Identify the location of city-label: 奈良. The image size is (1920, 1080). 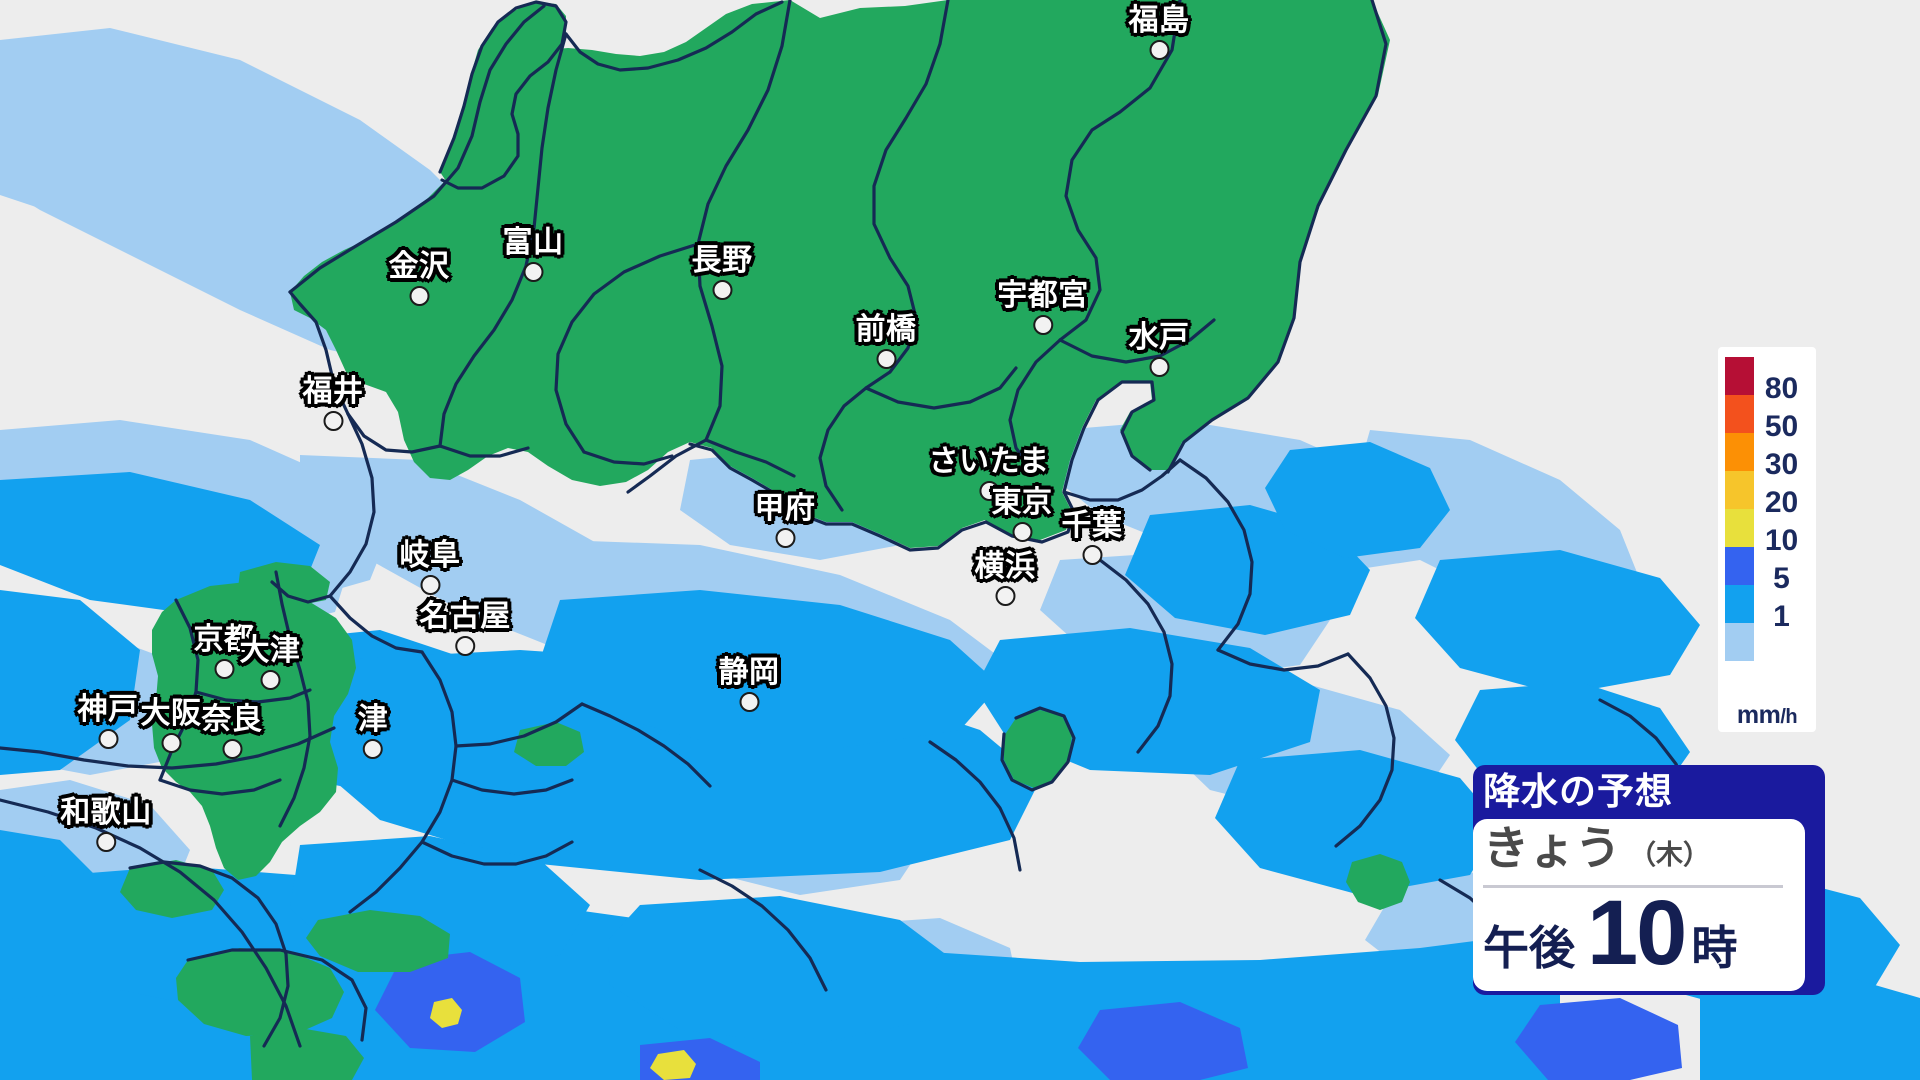
(232, 719).